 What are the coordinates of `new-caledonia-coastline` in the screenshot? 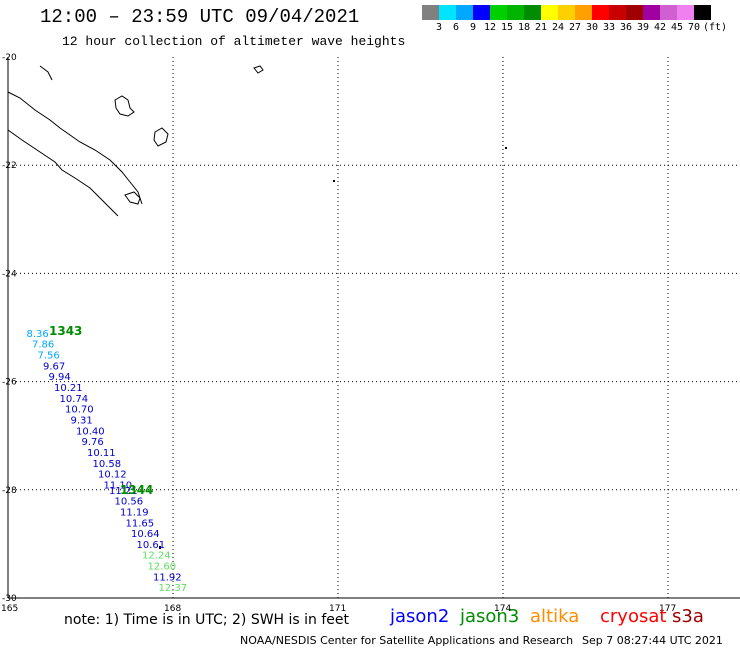 It's located at (75, 148).